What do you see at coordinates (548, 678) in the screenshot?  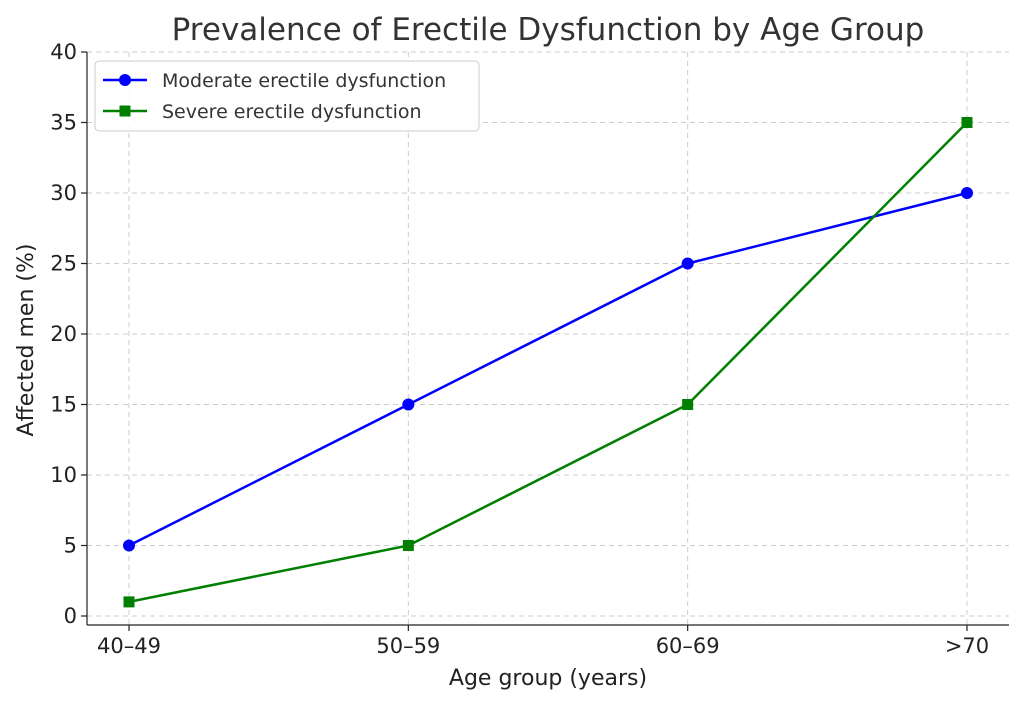 I see `x-axis-label: Age group (years)` at bounding box center [548, 678].